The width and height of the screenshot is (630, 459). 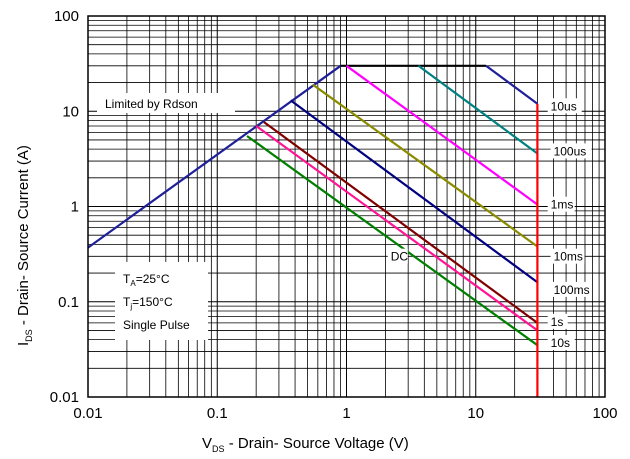 I want to click on series-label: 1ms, so click(x=562, y=205).